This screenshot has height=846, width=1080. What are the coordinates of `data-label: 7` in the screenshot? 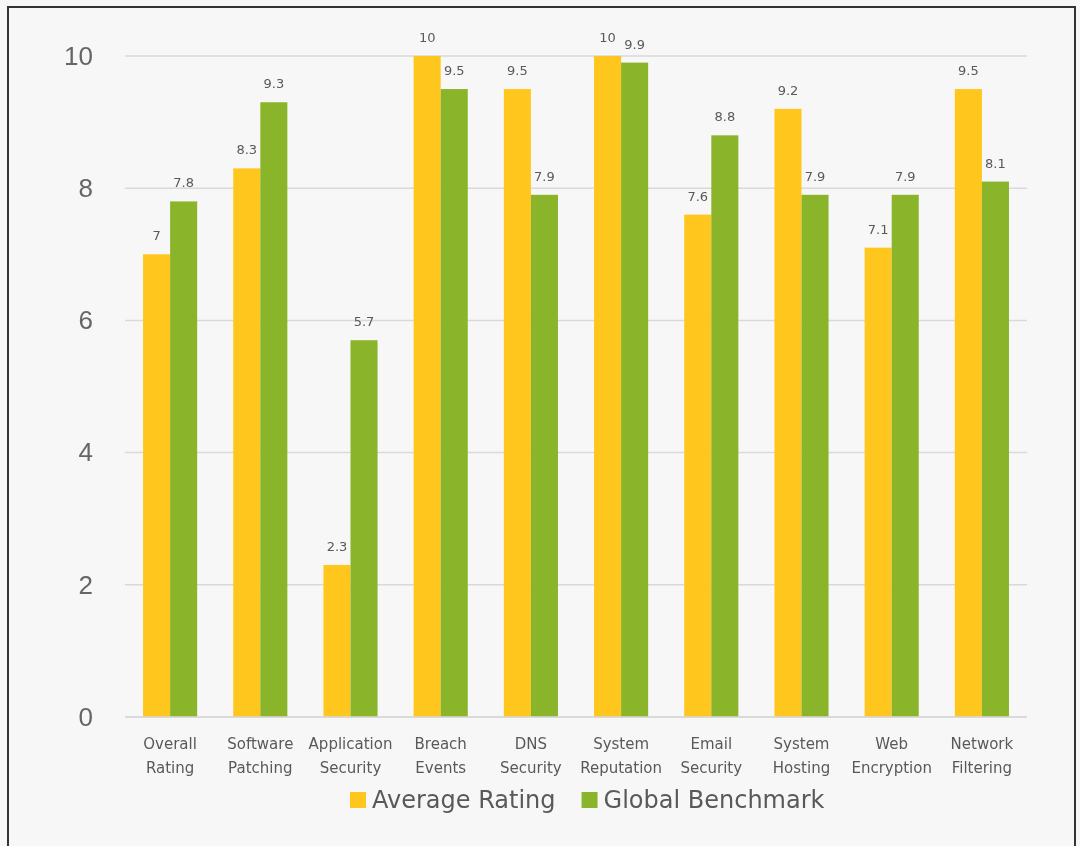 It's located at (156, 236).